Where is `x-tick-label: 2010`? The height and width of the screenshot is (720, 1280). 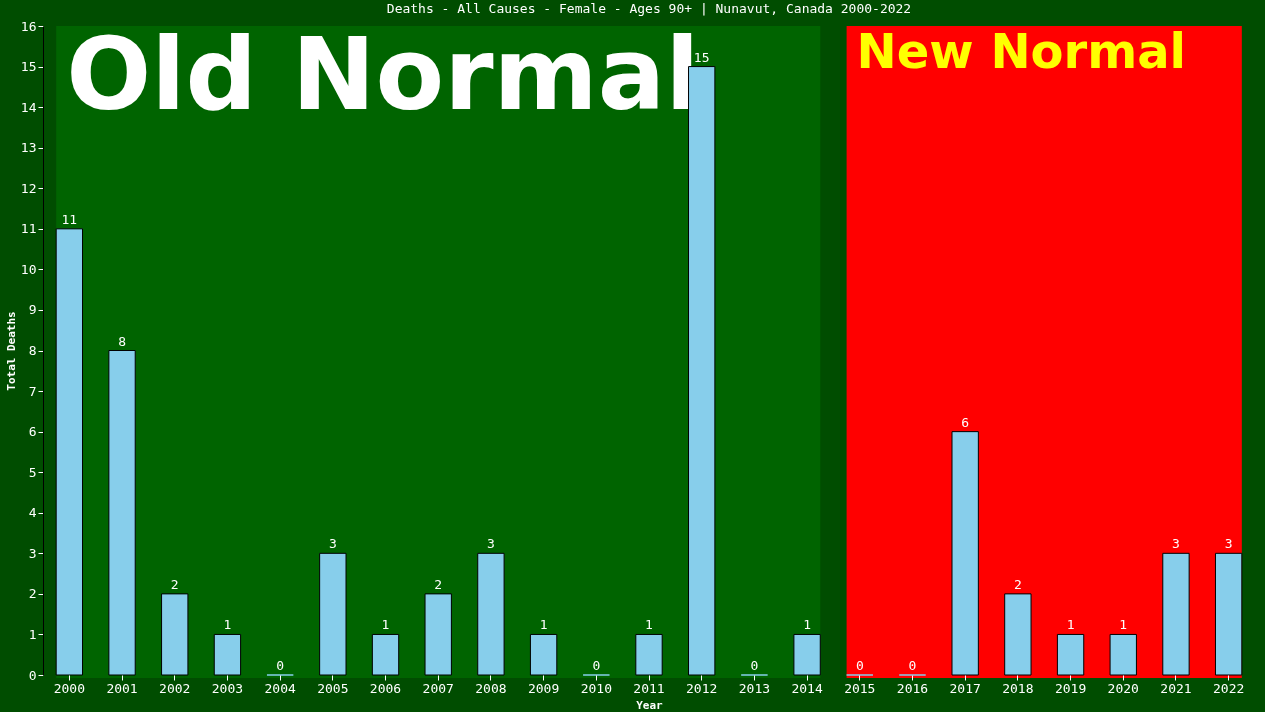 x-tick-label: 2010 is located at coordinates (596, 688).